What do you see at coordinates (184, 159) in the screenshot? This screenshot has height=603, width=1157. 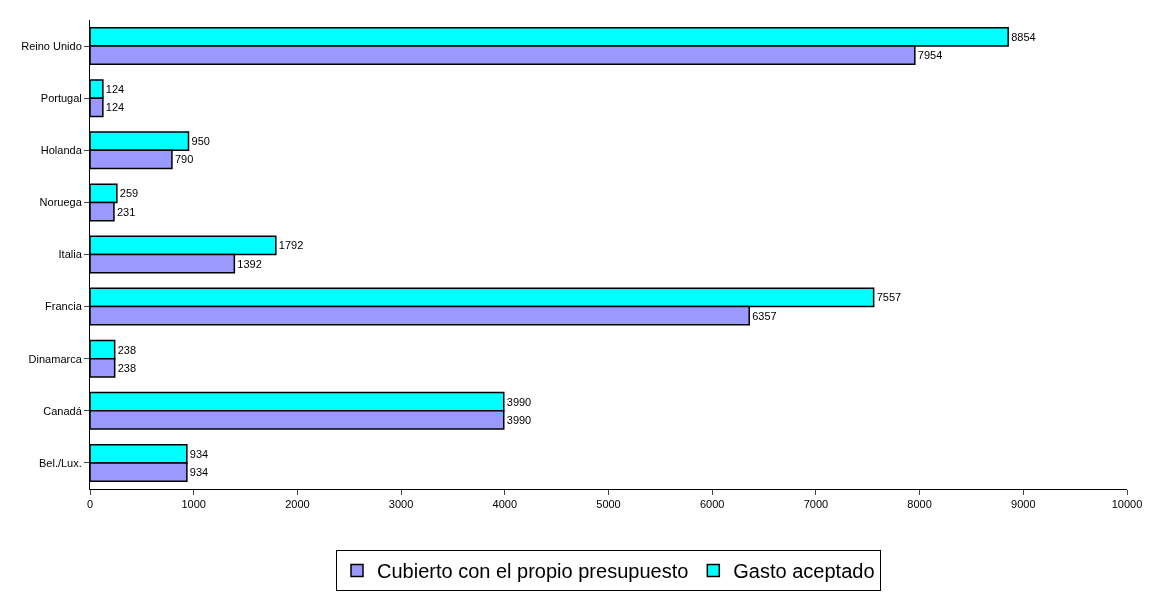 I see `data-label: 790` at bounding box center [184, 159].